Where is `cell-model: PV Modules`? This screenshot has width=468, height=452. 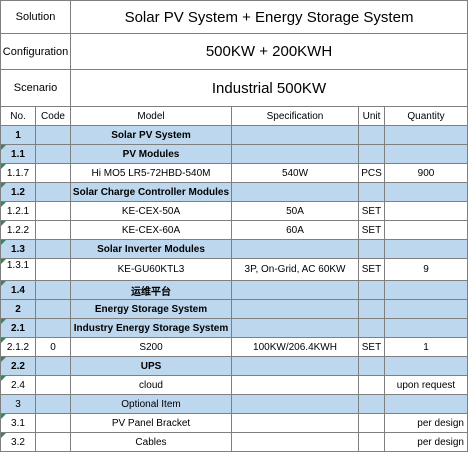 cell-model: PV Modules is located at coordinates (151, 154).